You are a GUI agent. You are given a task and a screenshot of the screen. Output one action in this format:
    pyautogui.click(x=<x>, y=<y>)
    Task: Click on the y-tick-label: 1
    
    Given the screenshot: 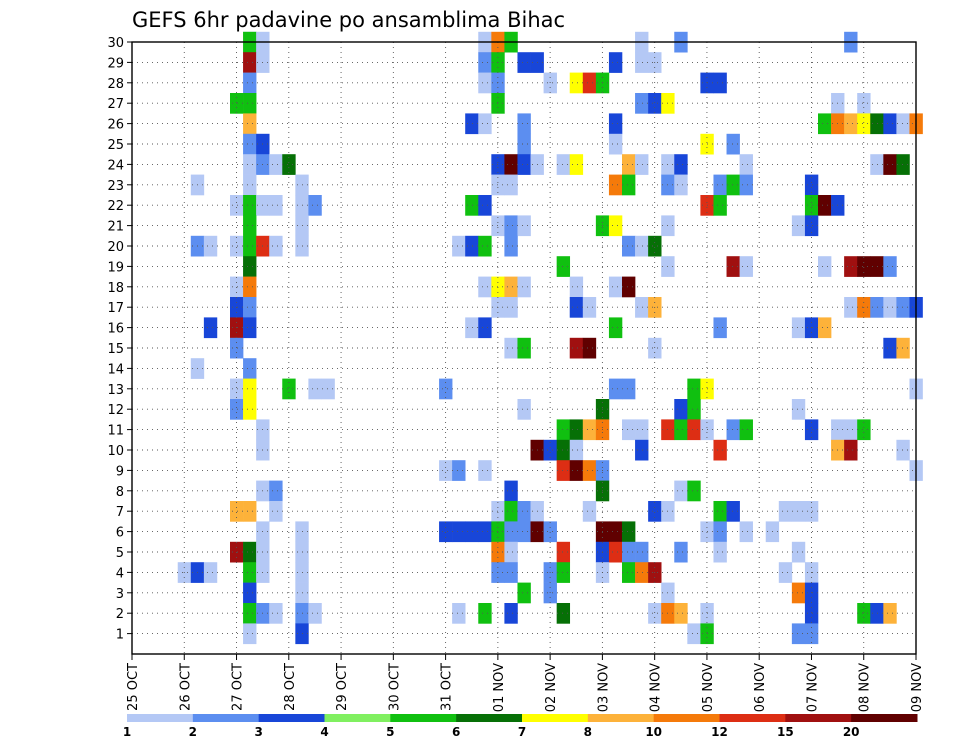 What is the action you would take?
    pyautogui.click(x=120, y=635)
    